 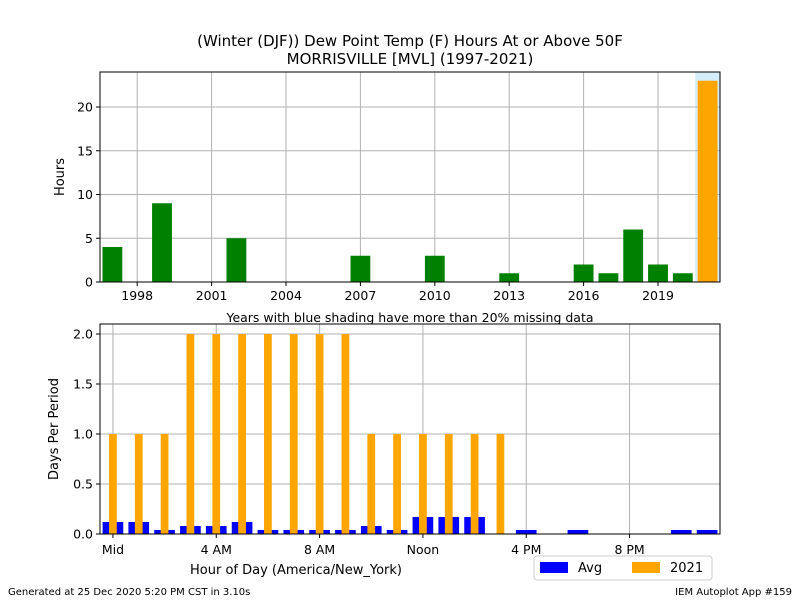 I want to click on bottom-xtick-label-8: 8 AM, so click(x=319, y=549).